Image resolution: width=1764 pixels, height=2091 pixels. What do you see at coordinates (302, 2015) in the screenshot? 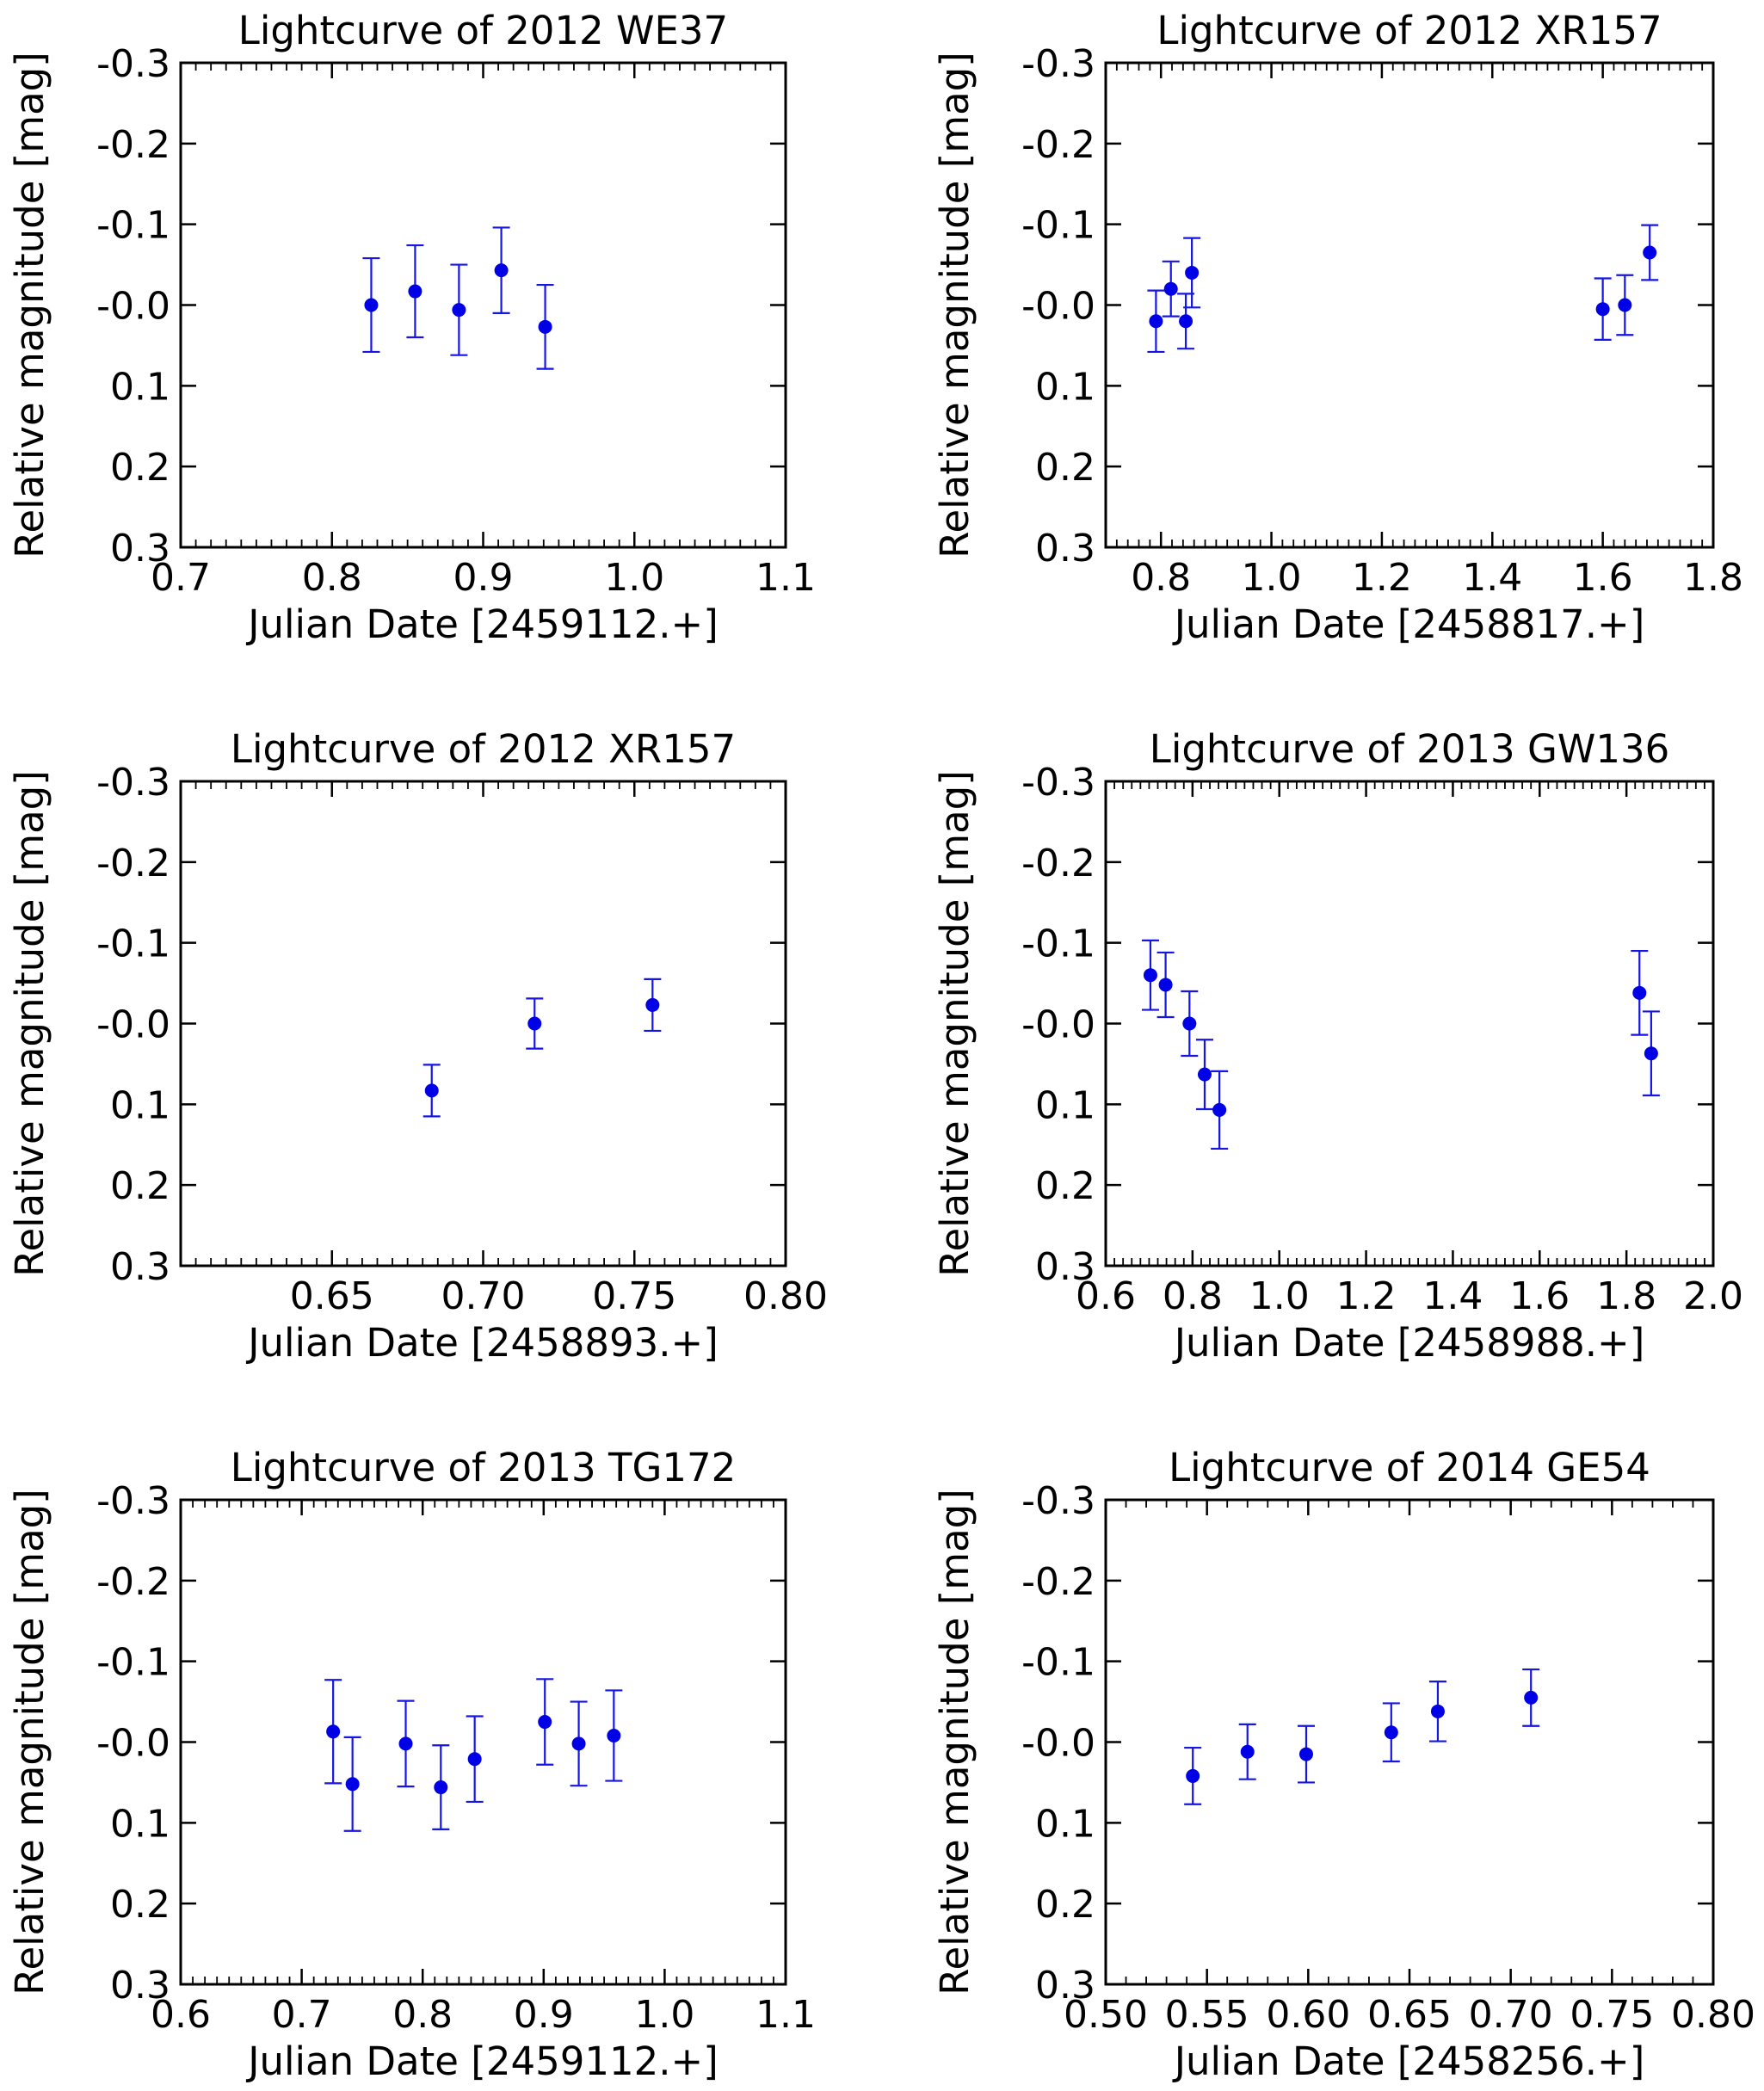
I see `x-tick-label: 0.7` at bounding box center [302, 2015].